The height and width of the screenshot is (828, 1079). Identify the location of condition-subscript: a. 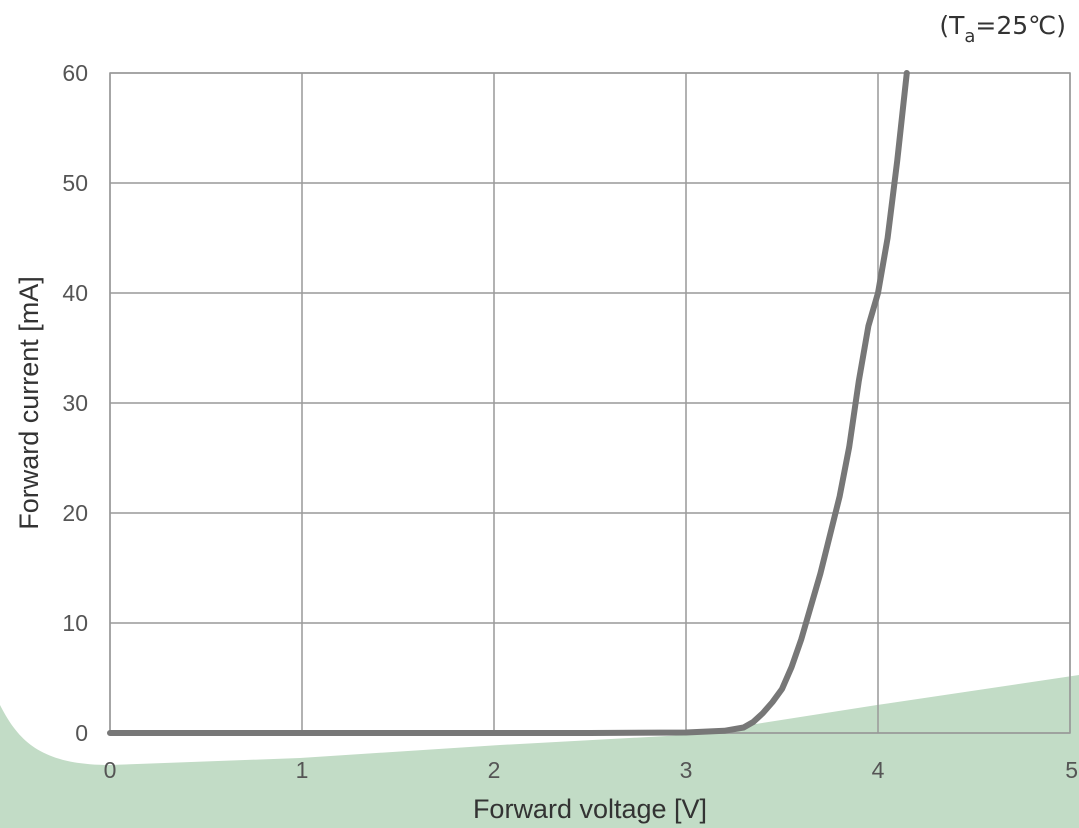
(969, 36).